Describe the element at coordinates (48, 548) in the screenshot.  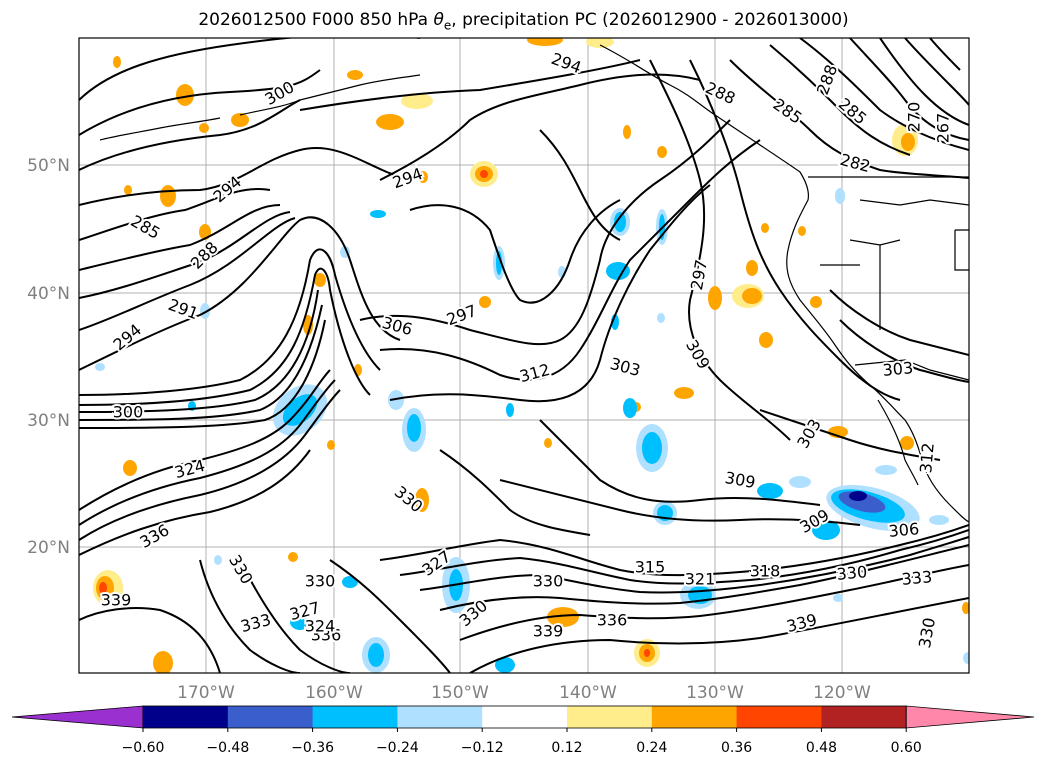
I see `lat-tick-label: 20°N` at that location.